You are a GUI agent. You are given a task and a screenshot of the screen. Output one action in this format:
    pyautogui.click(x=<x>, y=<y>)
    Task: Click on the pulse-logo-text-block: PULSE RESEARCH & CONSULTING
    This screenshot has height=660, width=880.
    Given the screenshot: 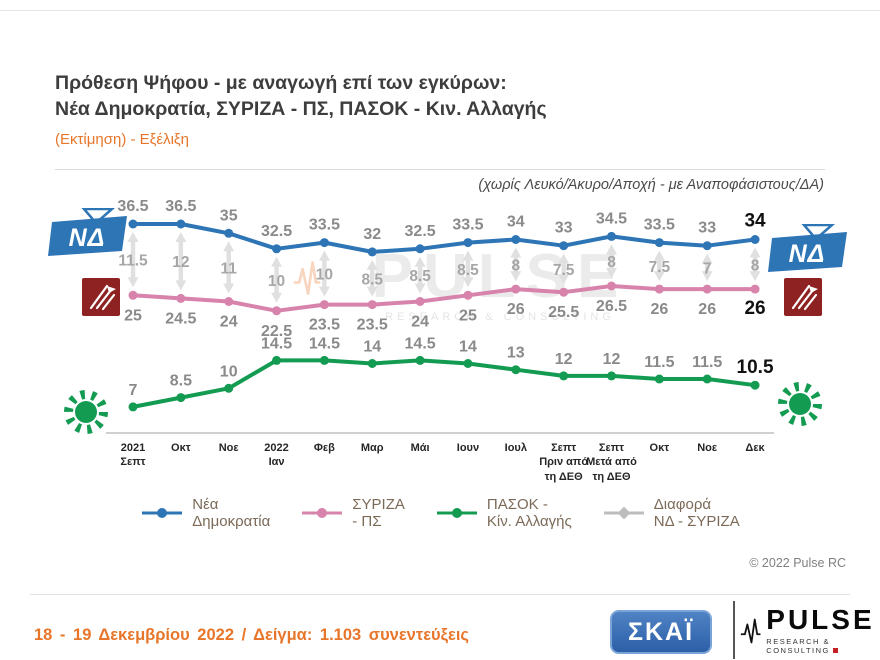 What is the action you would take?
    pyautogui.click(x=823, y=630)
    